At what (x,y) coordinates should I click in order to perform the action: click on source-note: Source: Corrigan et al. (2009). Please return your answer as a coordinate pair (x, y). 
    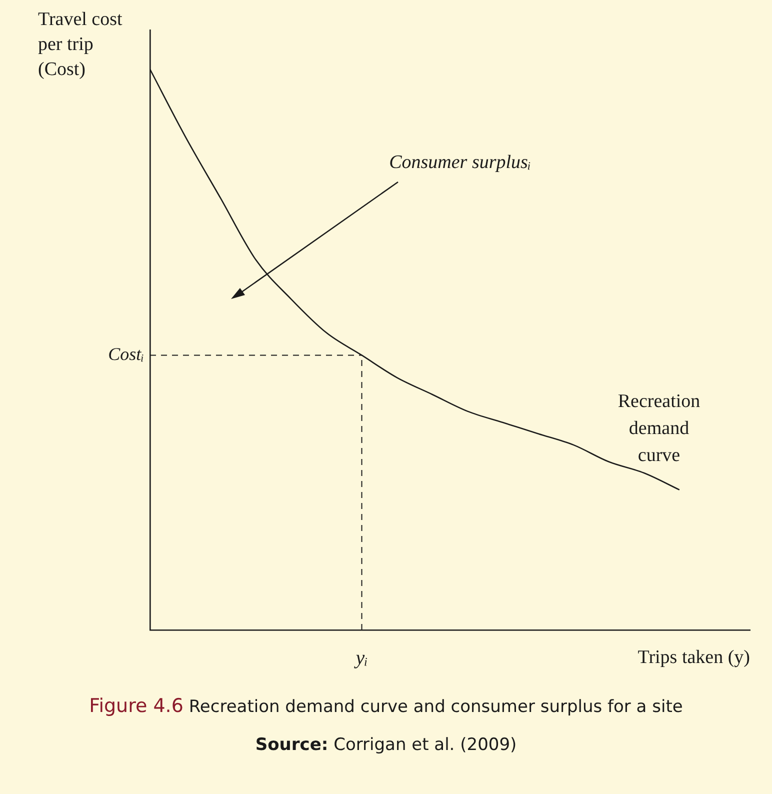
    Looking at the image, I should click on (386, 745).